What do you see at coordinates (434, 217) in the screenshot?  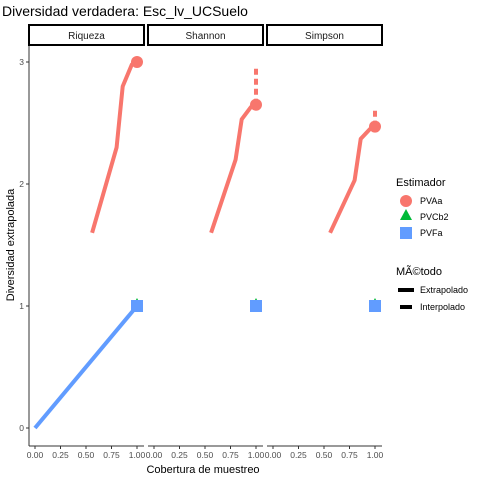 I see `legend-label-pvcb2: PVCb2` at bounding box center [434, 217].